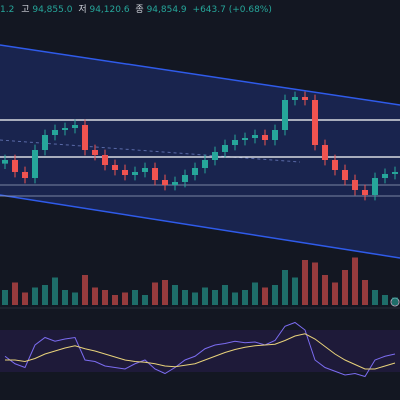 Image resolution: width=400 pixels, height=400 pixels. Describe the element at coordinates (167, 10) in the screenshot. I see `header-value: 94,854.9` at that location.